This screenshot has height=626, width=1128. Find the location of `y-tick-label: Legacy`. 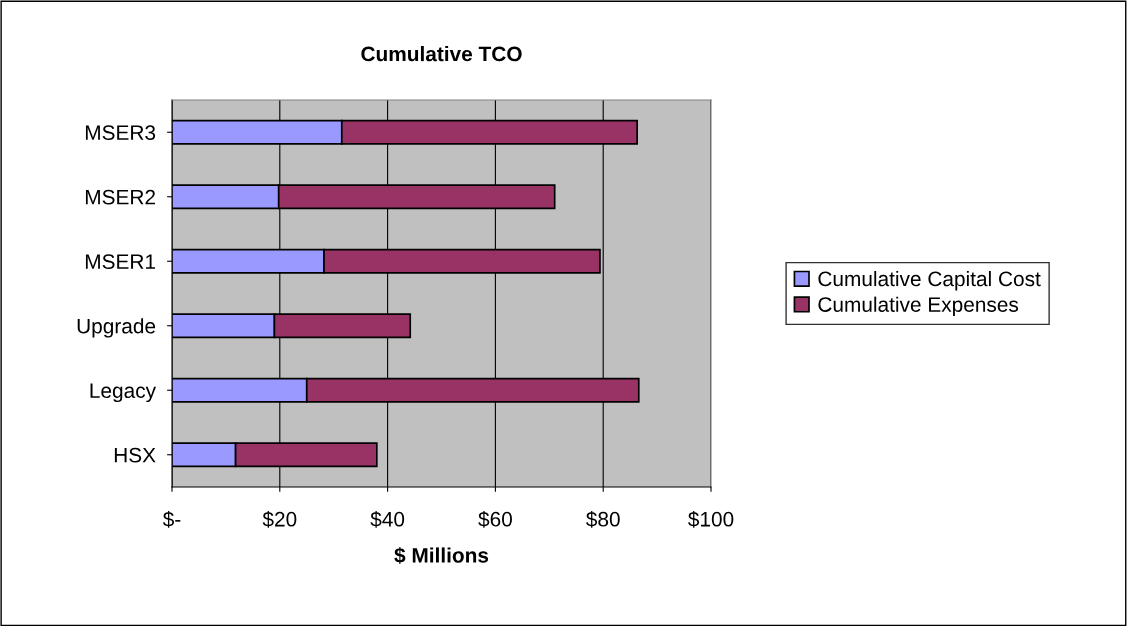

y-tick-label: Legacy is located at coordinates (123, 393).